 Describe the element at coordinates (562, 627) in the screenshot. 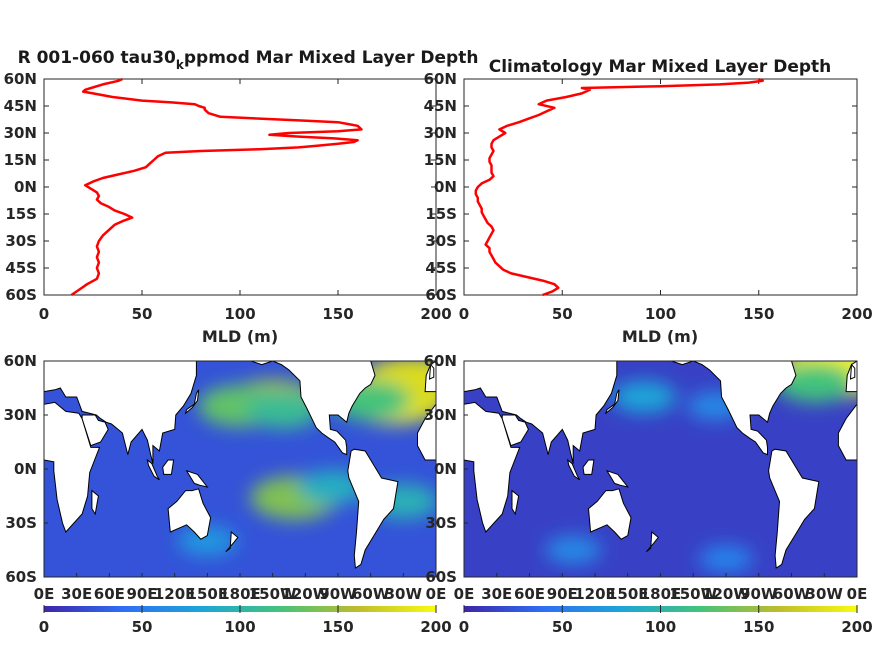

I see `colorbar-tick-label: 50` at that location.